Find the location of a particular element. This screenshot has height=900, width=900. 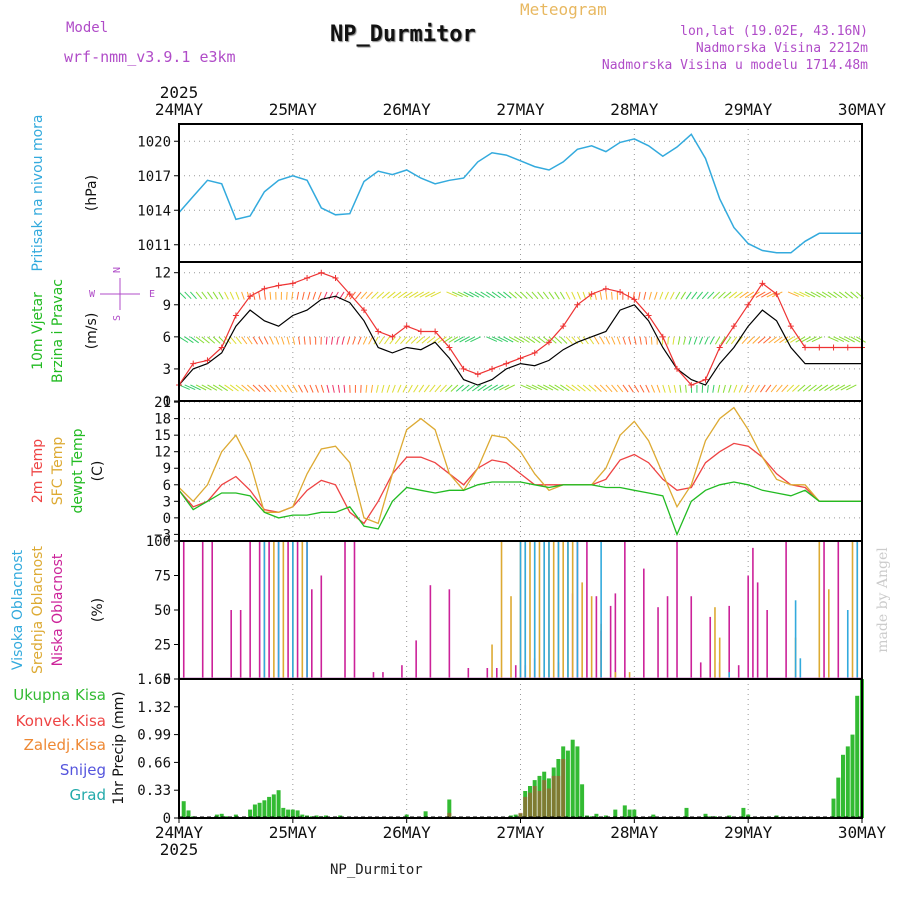

time-label-bottom: 25MAY is located at coordinates (293, 832).